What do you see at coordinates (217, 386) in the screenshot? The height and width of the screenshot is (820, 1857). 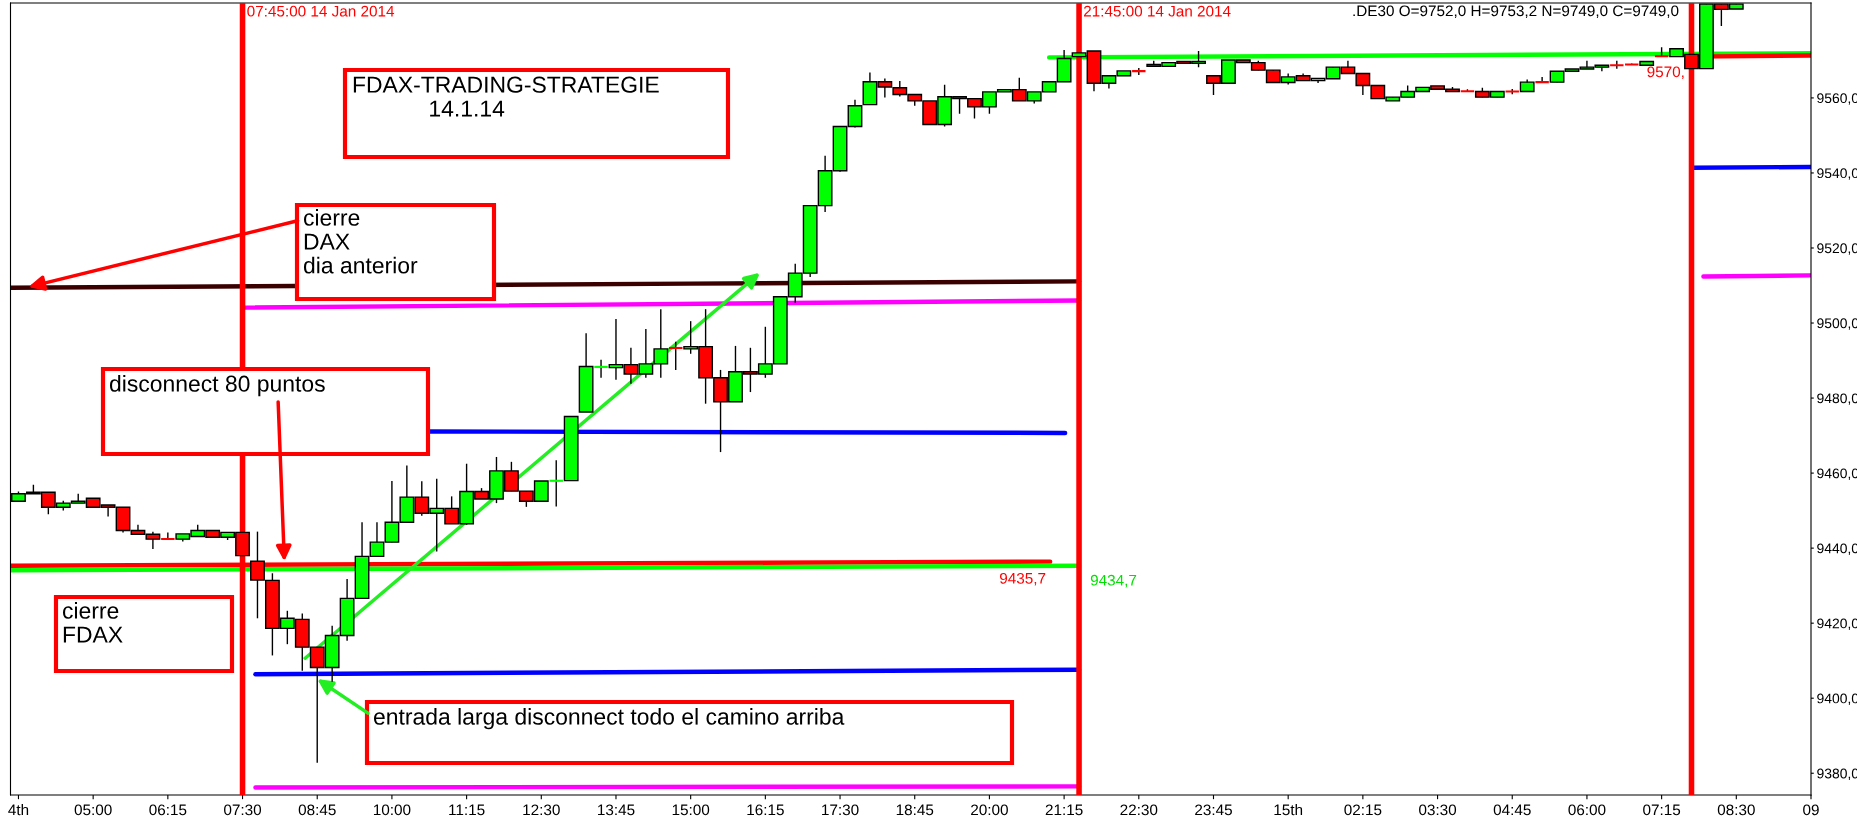 I see `annotation: disconnect 80 puntos` at bounding box center [217, 386].